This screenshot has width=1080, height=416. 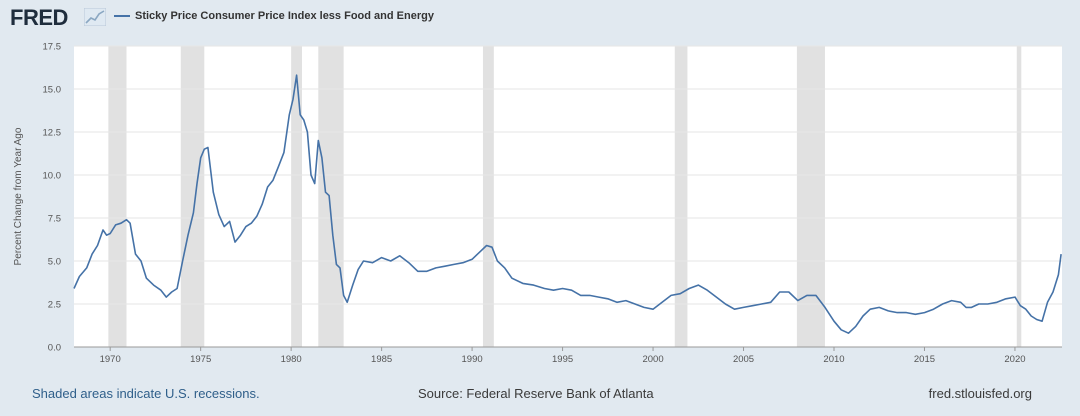 I want to click on y-tick-label: 10.0, so click(x=52, y=176).